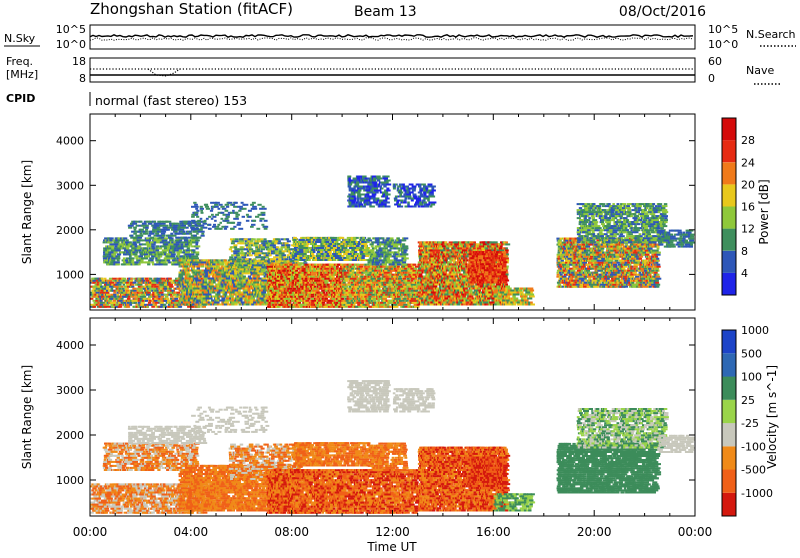 The height and width of the screenshot is (558, 800). What do you see at coordinates (662, 12) in the screenshot?
I see `date-title: 08/Oct/2016` at bounding box center [662, 12].